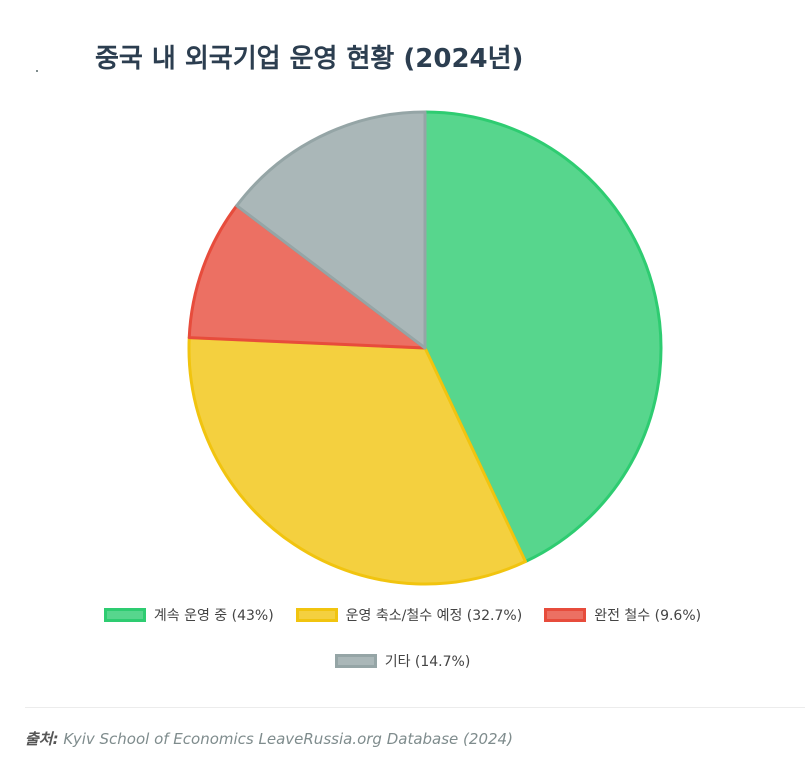 The height and width of the screenshot is (771, 805). Describe the element at coordinates (309, 59) in the screenshot. I see `chart-title: 중국 내 외국기업 운영 현황 (2024년)` at that location.